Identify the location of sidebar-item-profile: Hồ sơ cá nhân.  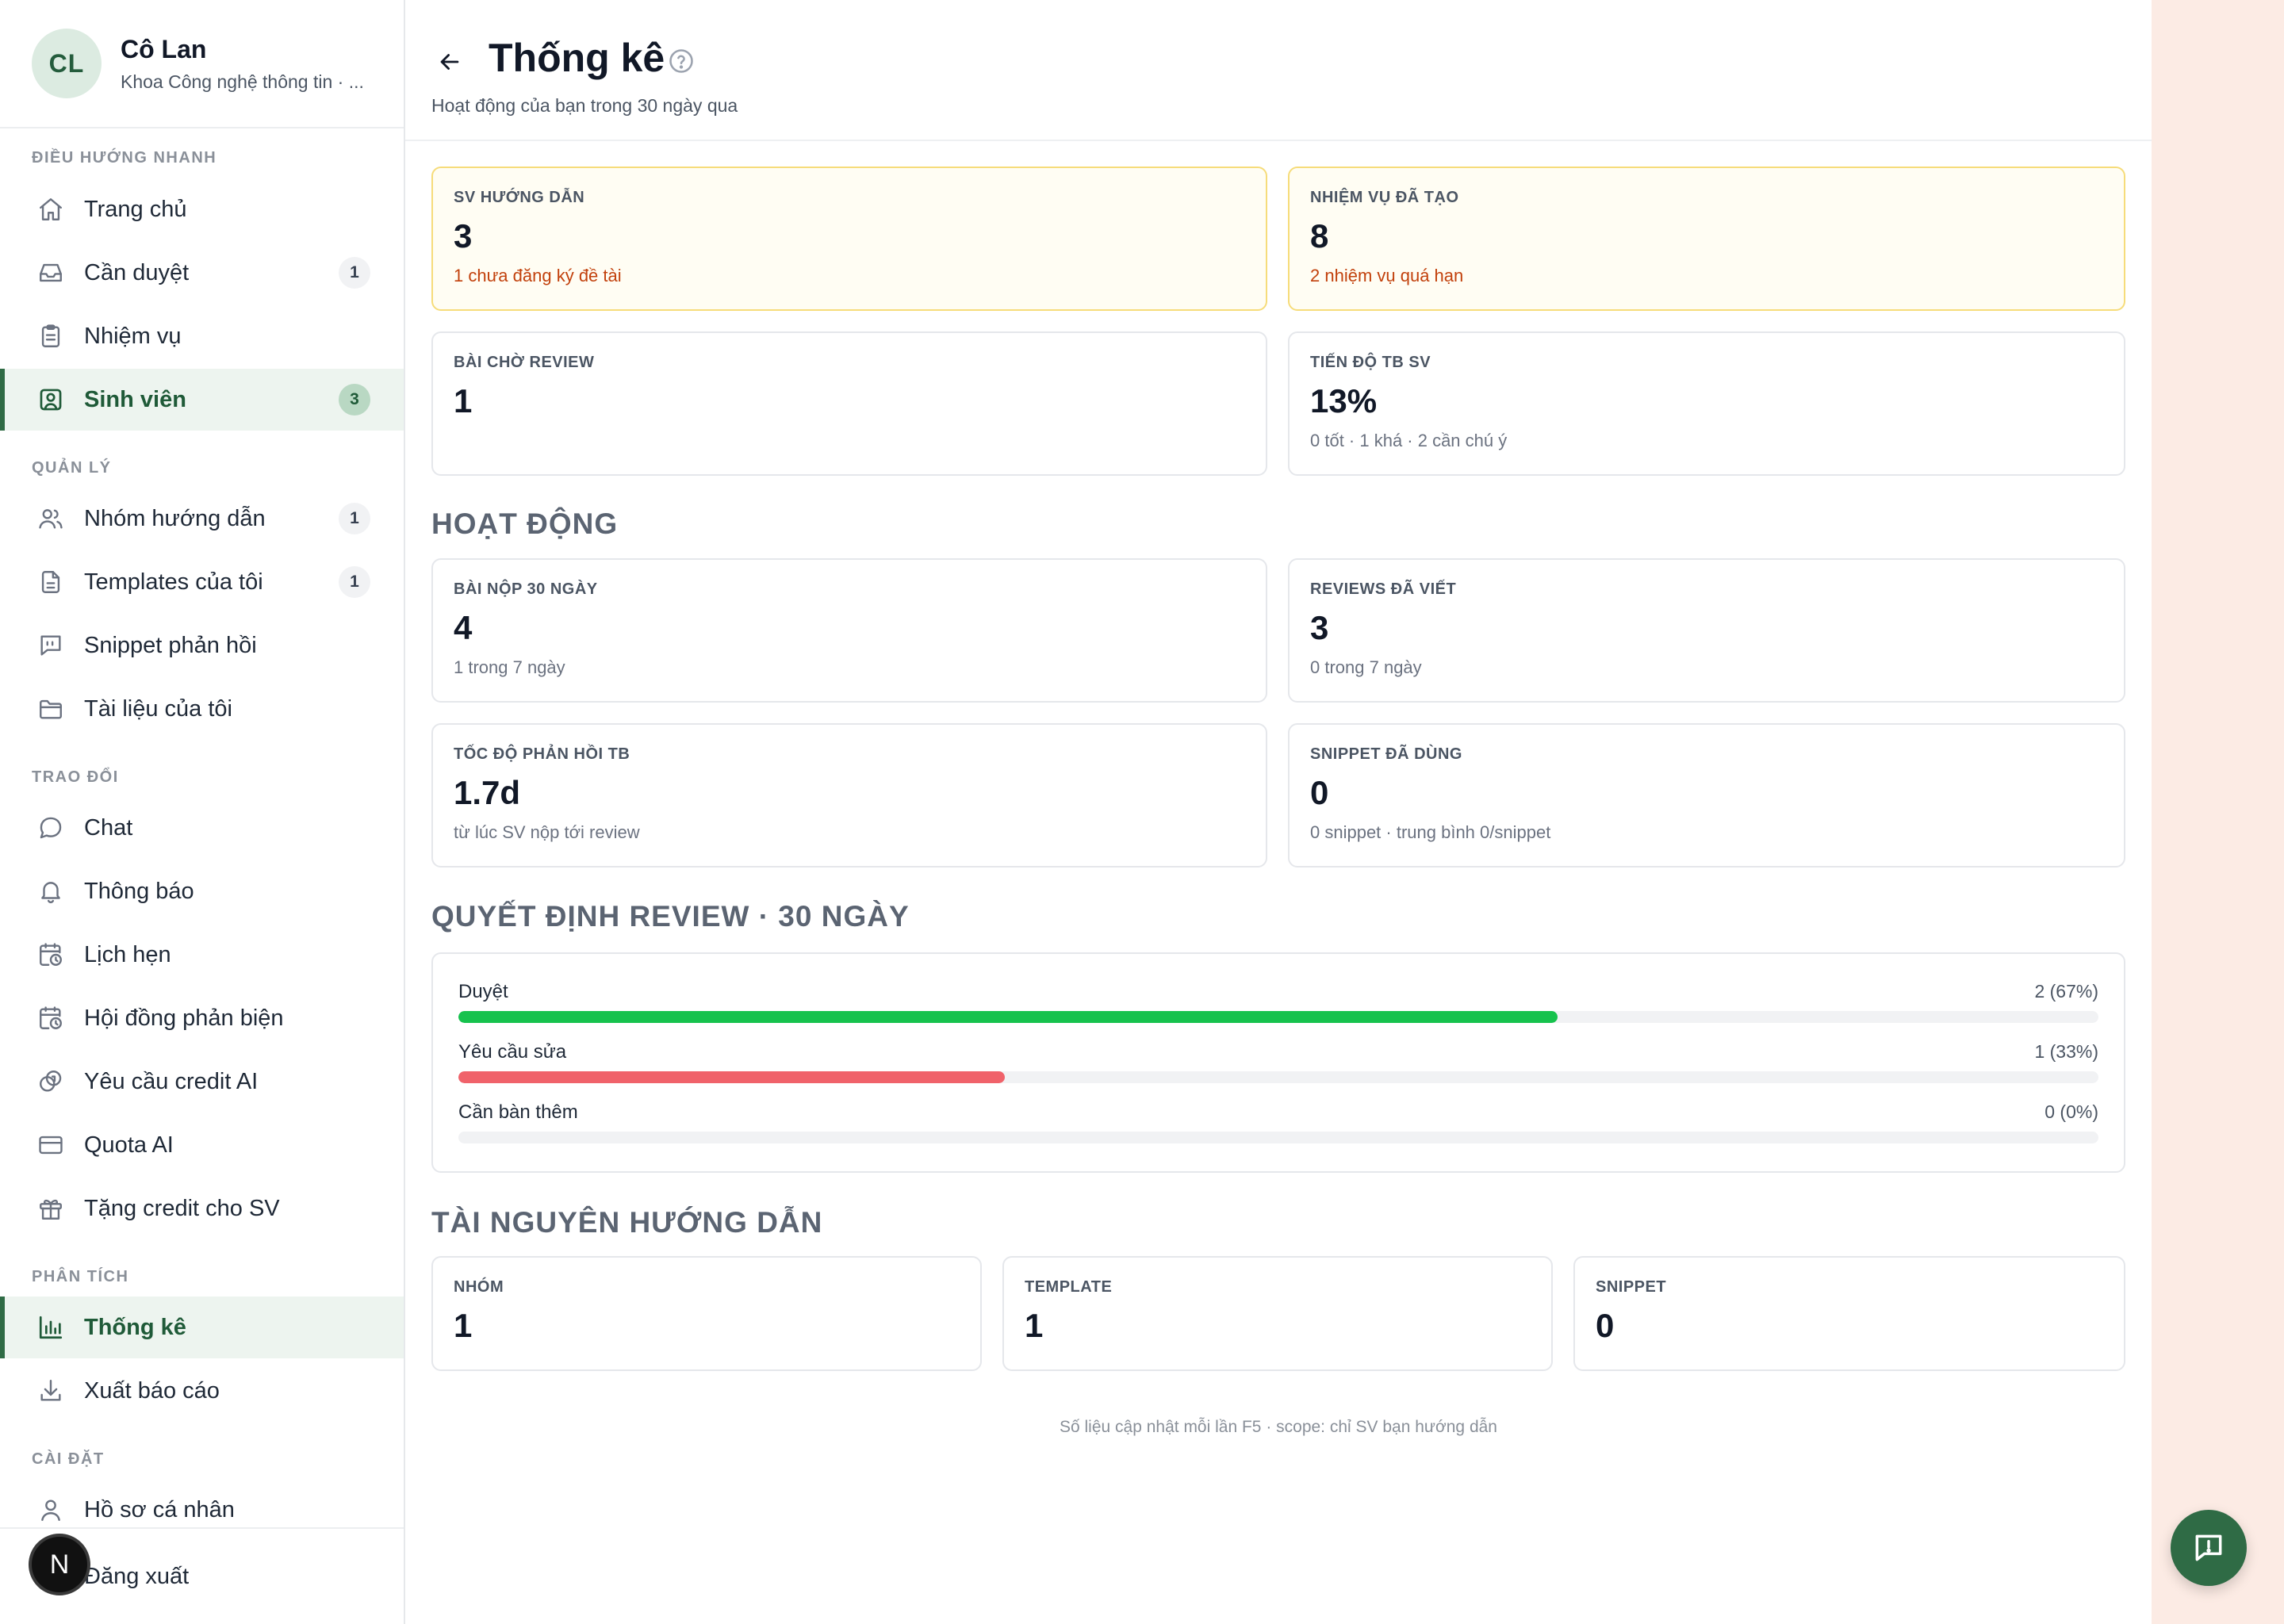
(202, 1510).